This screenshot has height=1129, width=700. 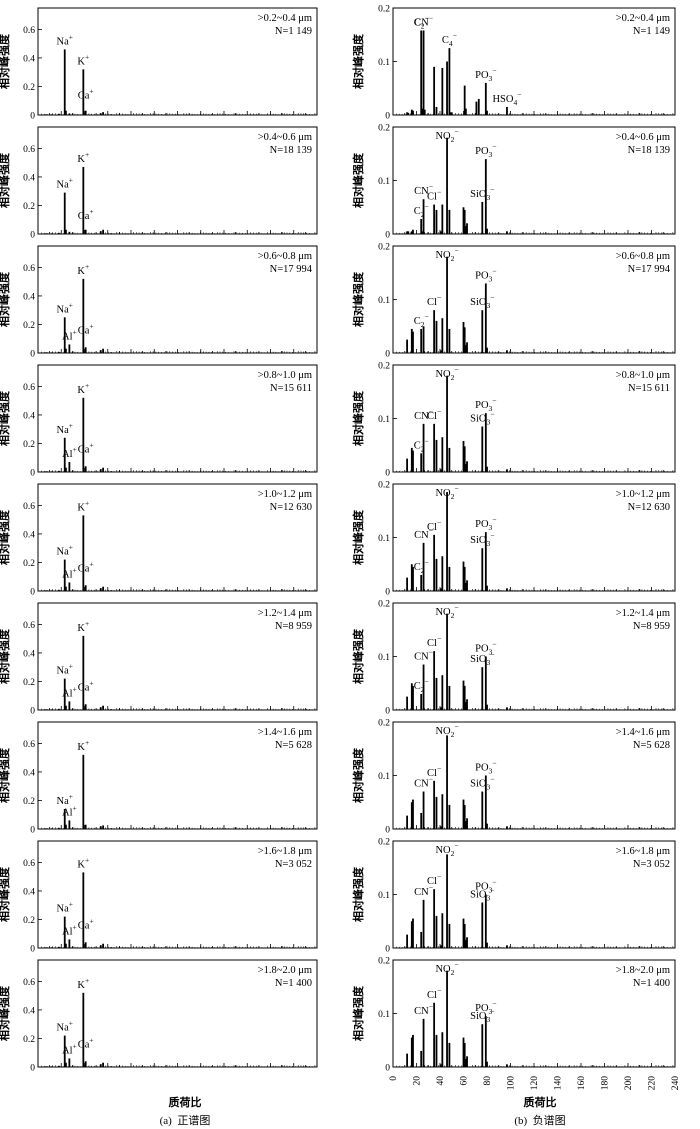 What do you see at coordinates (185, 1102) in the screenshot?
I see `x-axis-label-positive: 质荷比` at bounding box center [185, 1102].